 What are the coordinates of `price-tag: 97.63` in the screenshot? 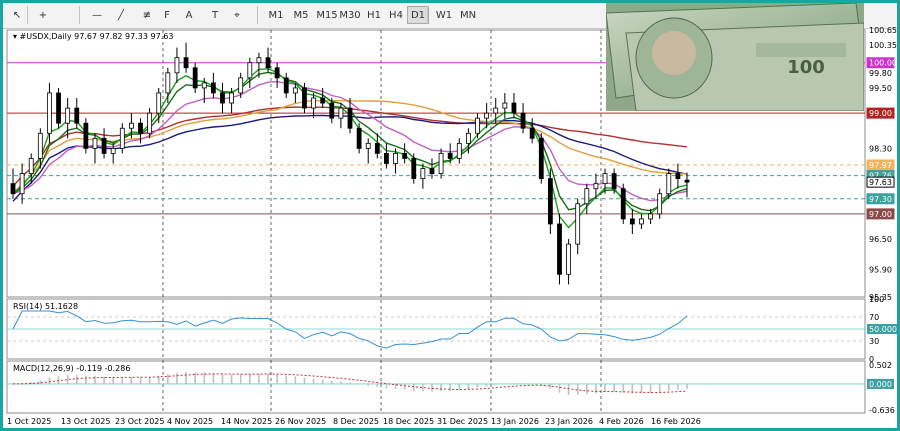 It's located at (880, 182).